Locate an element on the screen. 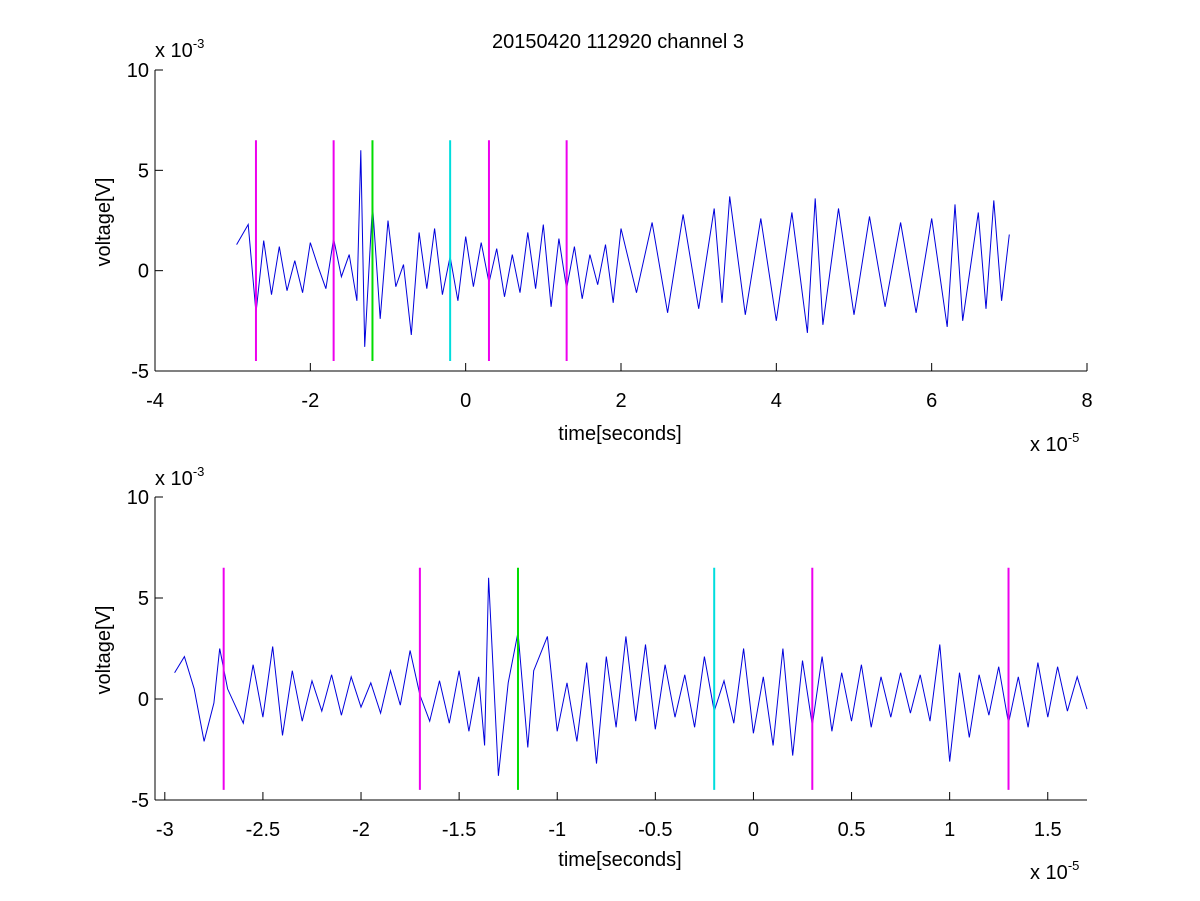 The width and height of the screenshot is (1200, 901). x-tick-label: -0.5 is located at coordinates (655, 830).